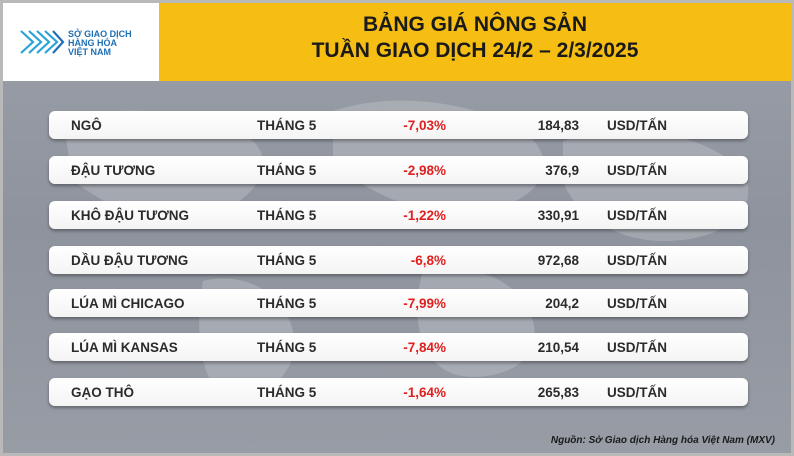  I want to click on table-row: GẠO THÔ THÁNG 5 -1,64% 265,83 USD/TẤN, so click(398, 392).